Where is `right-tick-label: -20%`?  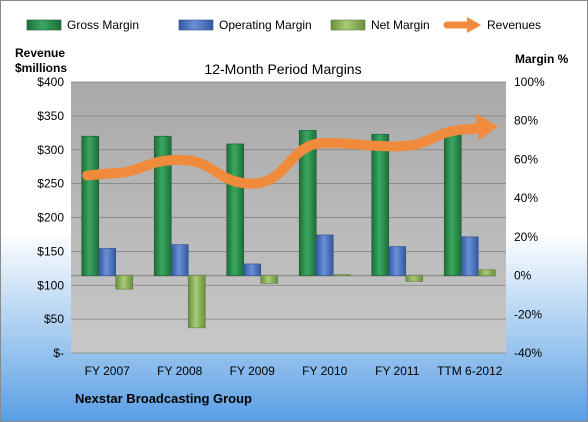 right-tick-label: -20% is located at coordinates (528, 314).